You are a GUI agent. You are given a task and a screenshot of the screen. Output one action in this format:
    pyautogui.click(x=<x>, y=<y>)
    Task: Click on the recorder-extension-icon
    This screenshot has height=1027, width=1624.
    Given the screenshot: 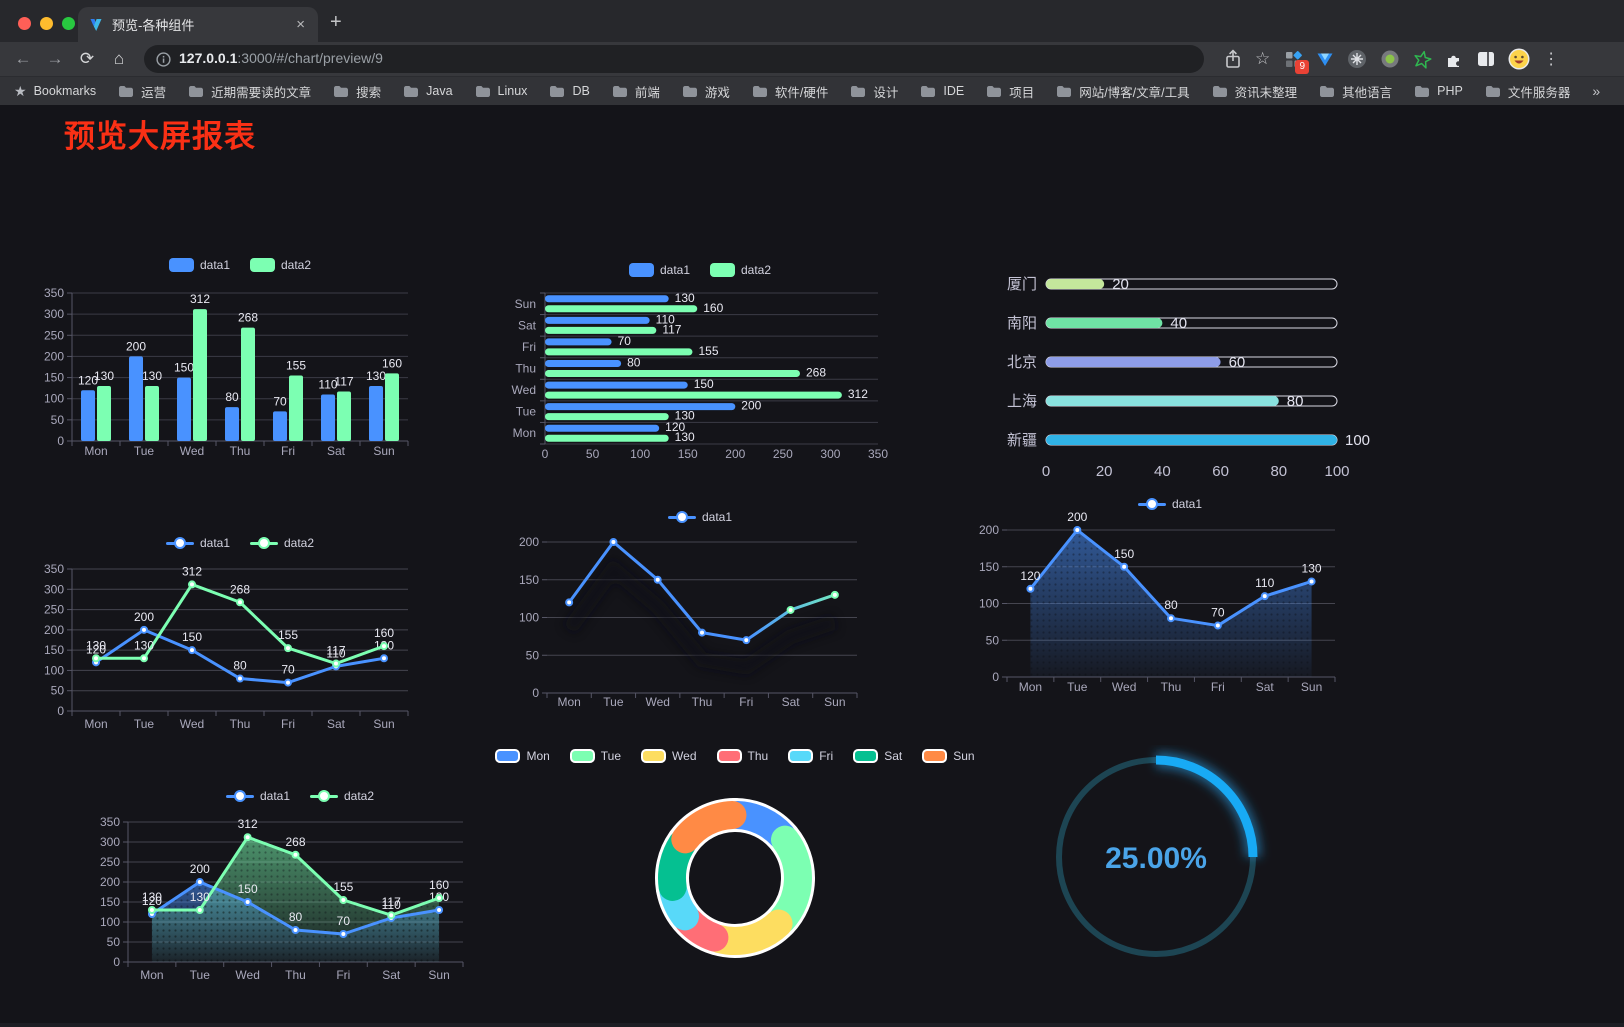 What is the action you would take?
    pyautogui.click(x=1390, y=59)
    